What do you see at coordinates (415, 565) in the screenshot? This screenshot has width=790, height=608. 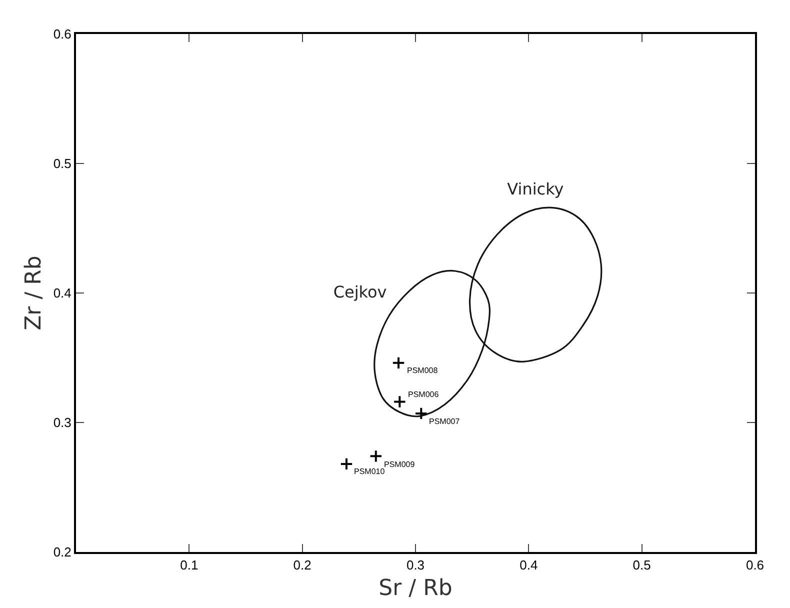 I see `x-tick-label: 0.3` at bounding box center [415, 565].